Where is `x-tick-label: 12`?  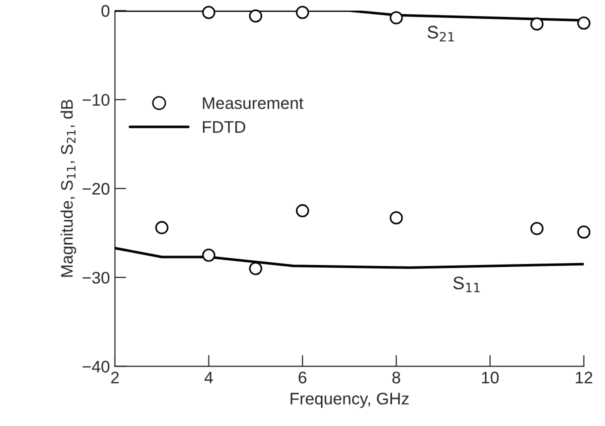
x-tick-label: 12 is located at coordinates (584, 378).